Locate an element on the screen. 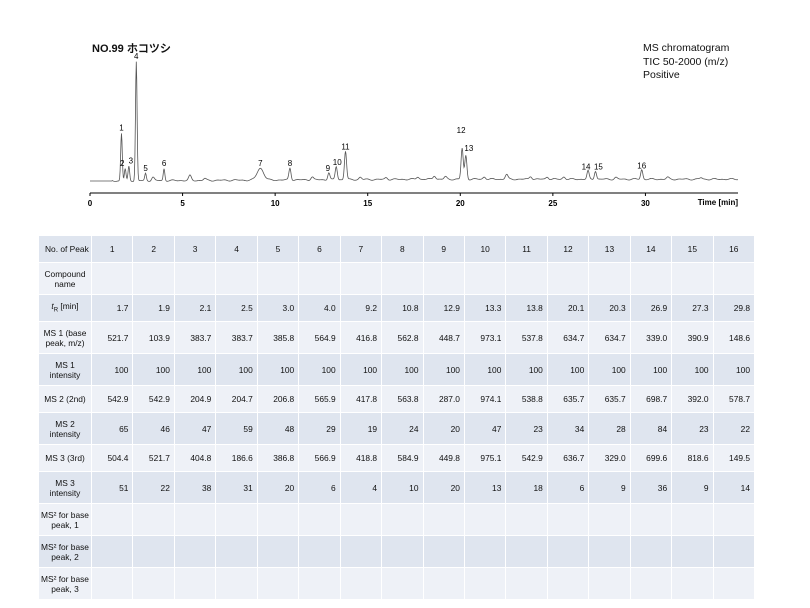 The height and width of the screenshot is (608, 810). table-cell: 47 is located at coordinates (195, 428).